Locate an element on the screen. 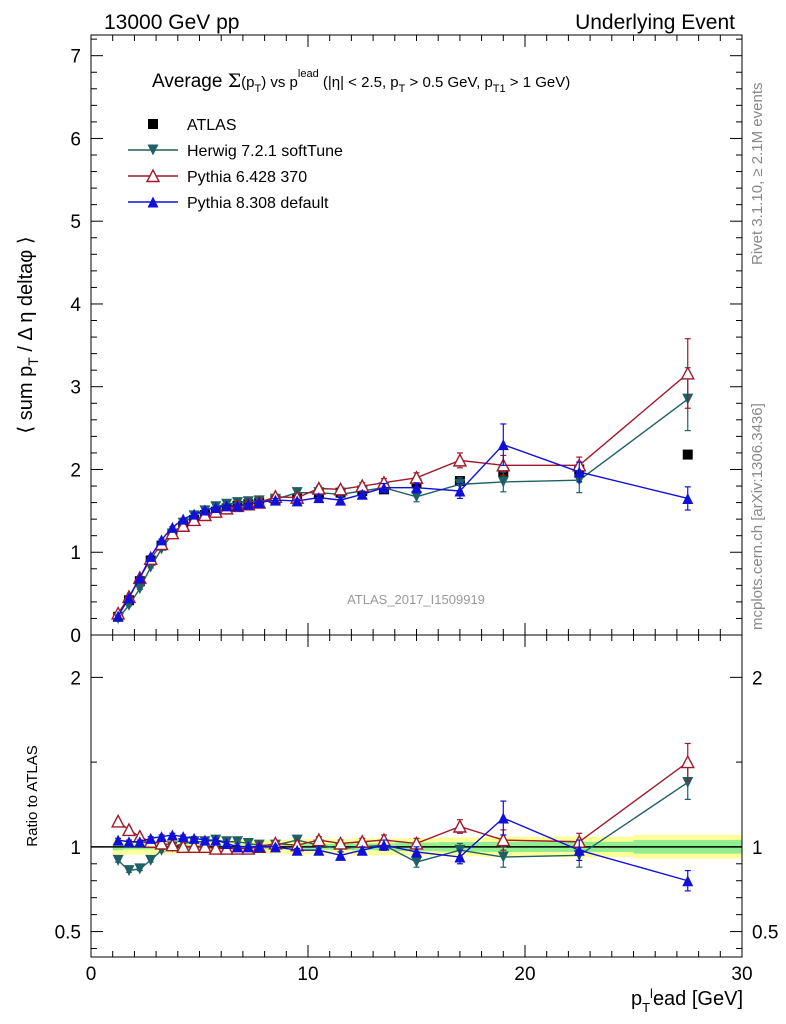 Image resolution: width=786 pixels, height=1024 pixels. ratio-y-tick-label-left: 0.5 is located at coordinates (68, 933).